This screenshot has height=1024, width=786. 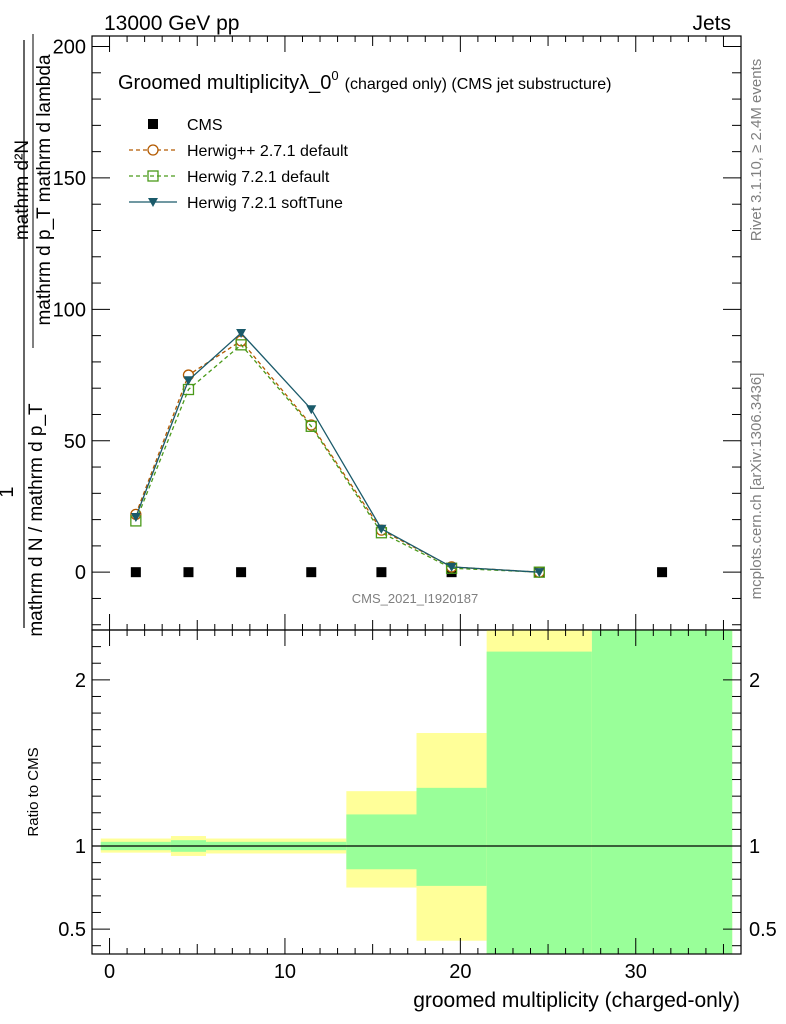 What do you see at coordinates (460, 972) in the screenshot?
I see `xtick-label: 20` at bounding box center [460, 972].